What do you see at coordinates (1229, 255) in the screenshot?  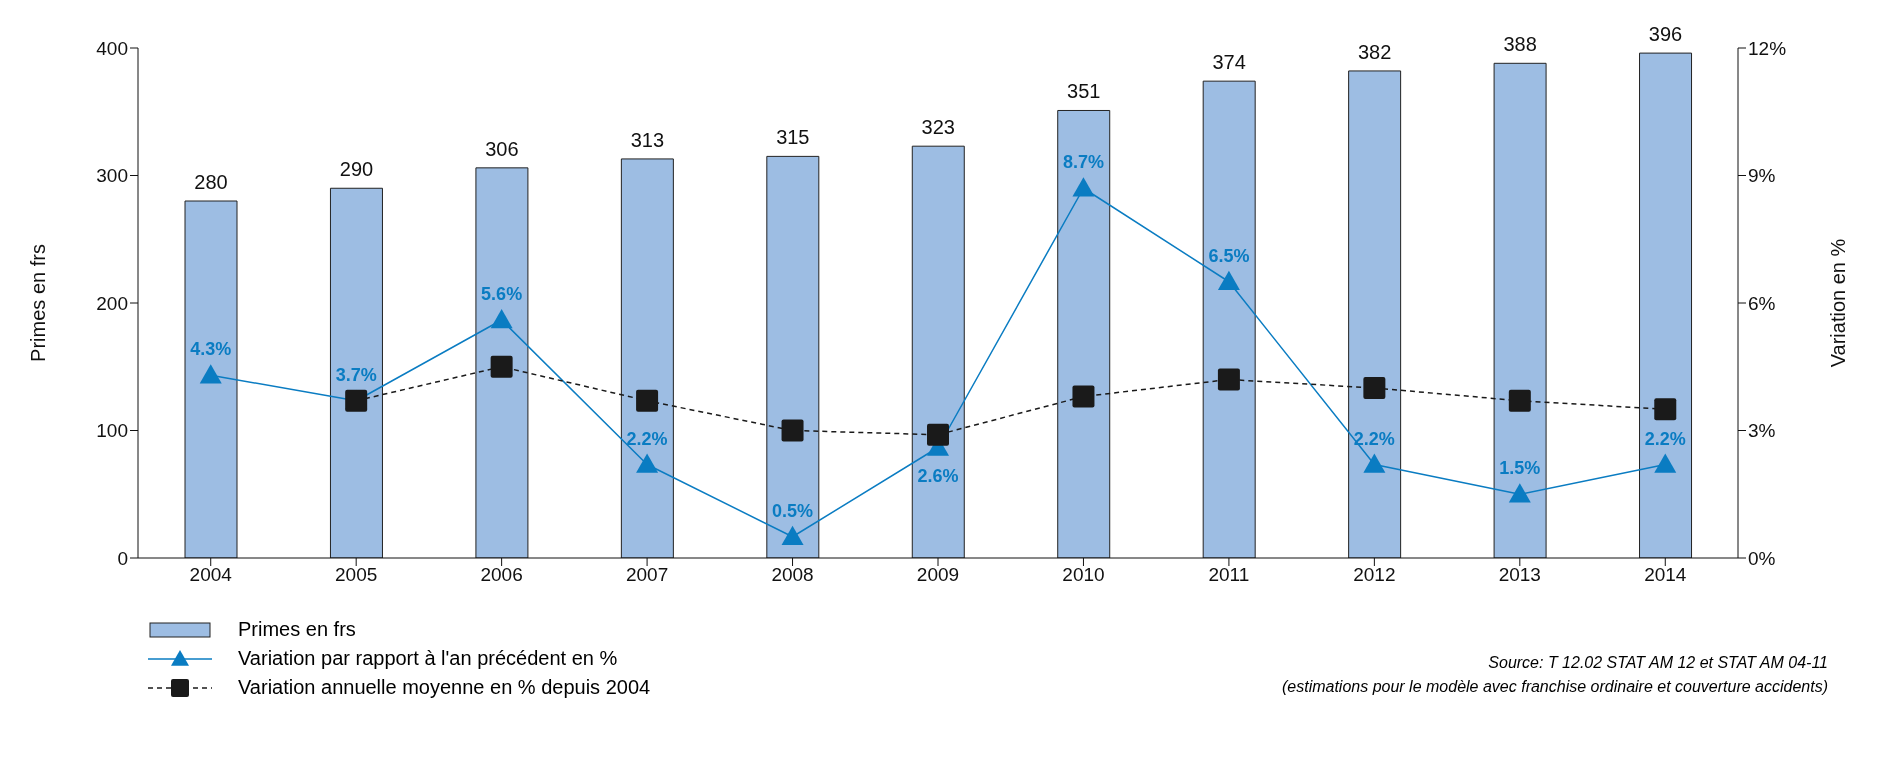 I see `data-label: 6.5%` at bounding box center [1229, 255].